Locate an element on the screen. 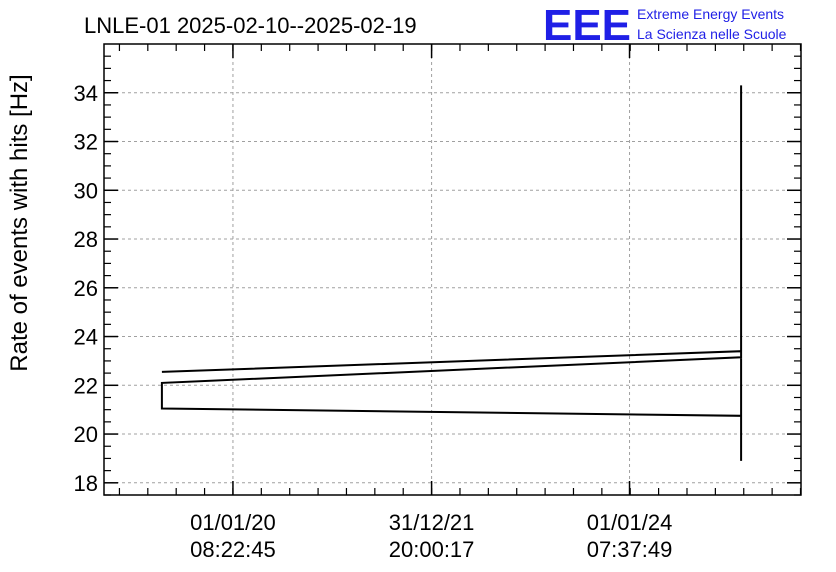  x-tick-time: 08:22:45 is located at coordinates (233, 549).